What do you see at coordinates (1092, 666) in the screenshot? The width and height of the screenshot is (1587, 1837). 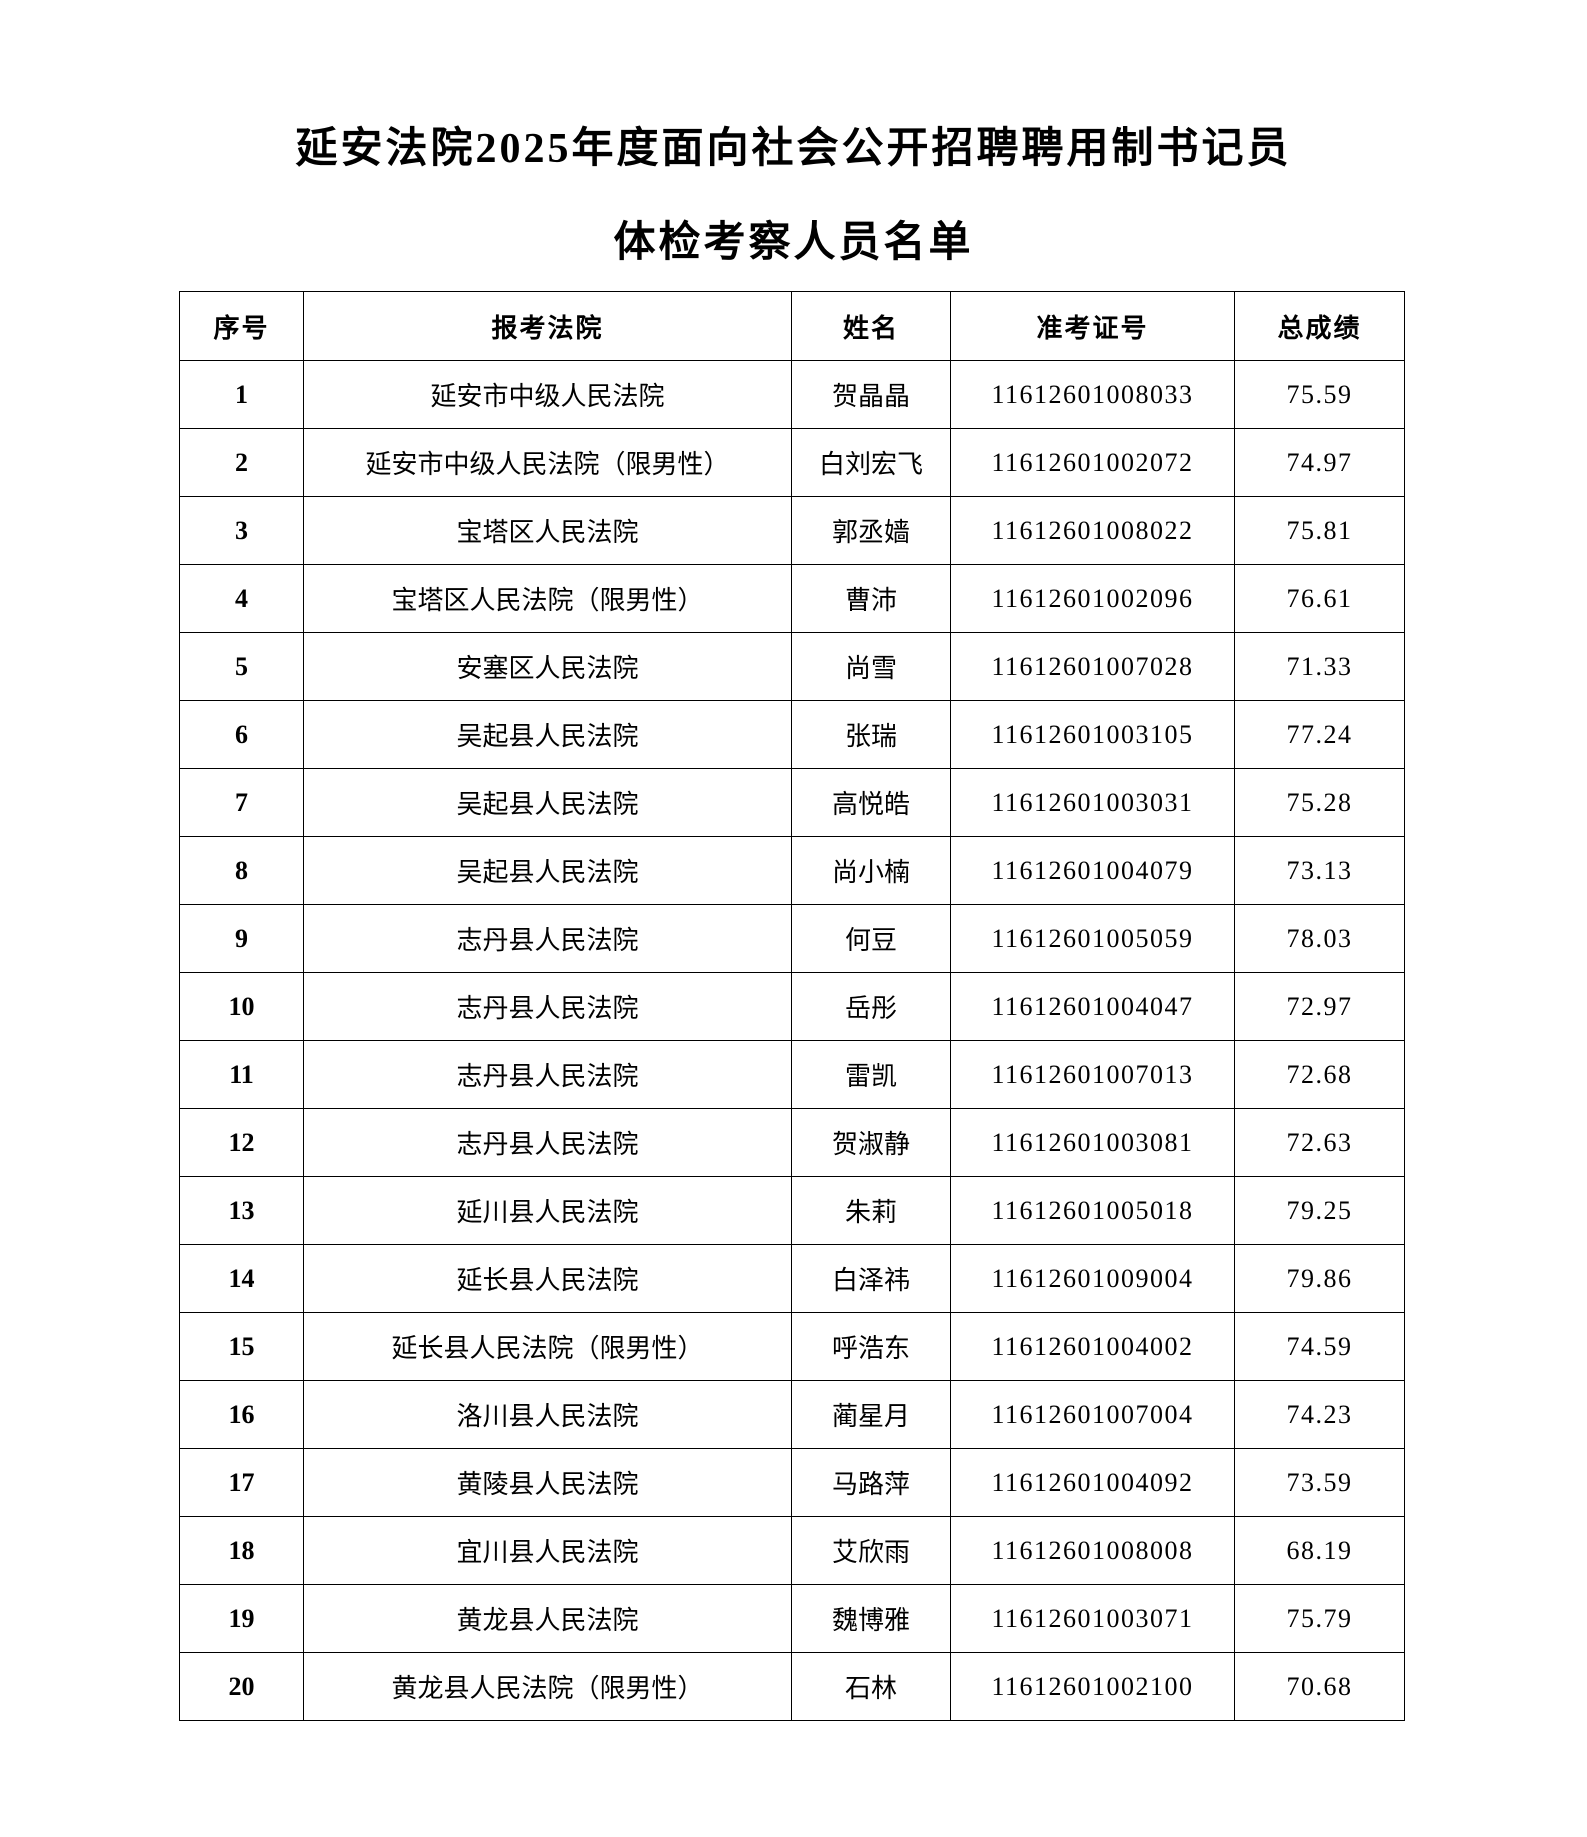 I see `cell-exam-id: 11612601007028` at bounding box center [1092, 666].